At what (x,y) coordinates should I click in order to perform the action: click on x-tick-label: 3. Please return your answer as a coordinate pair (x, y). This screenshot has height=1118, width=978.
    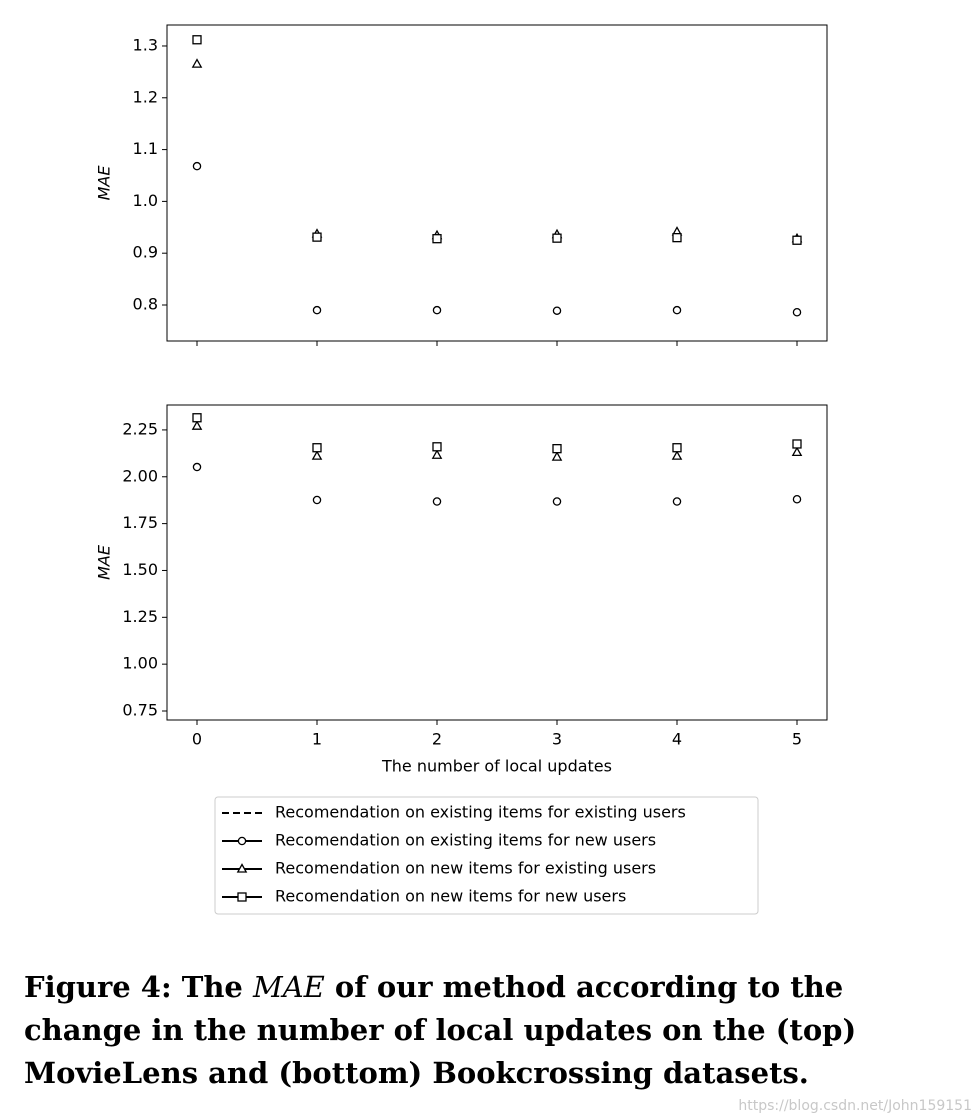
    Looking at the image, I should click on (557, 739).